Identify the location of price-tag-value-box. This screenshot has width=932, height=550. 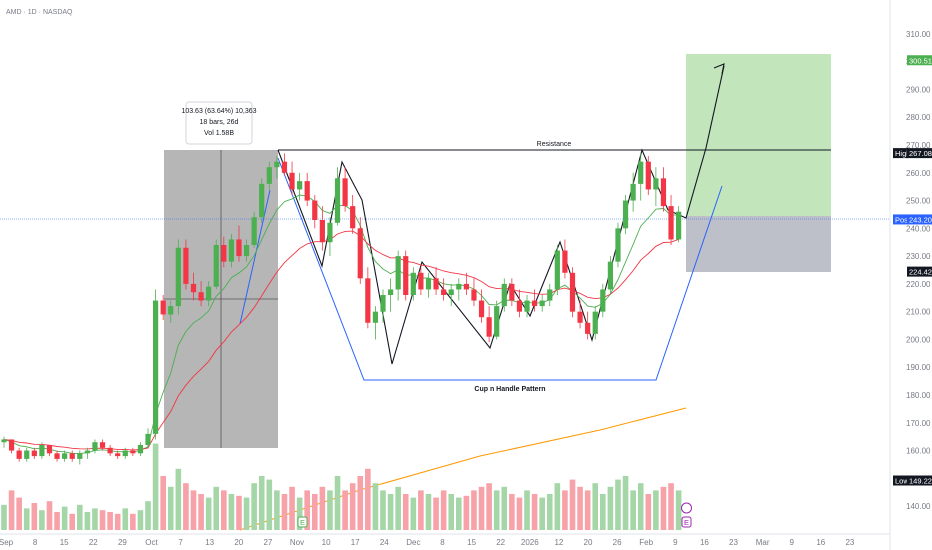
(919, 480).